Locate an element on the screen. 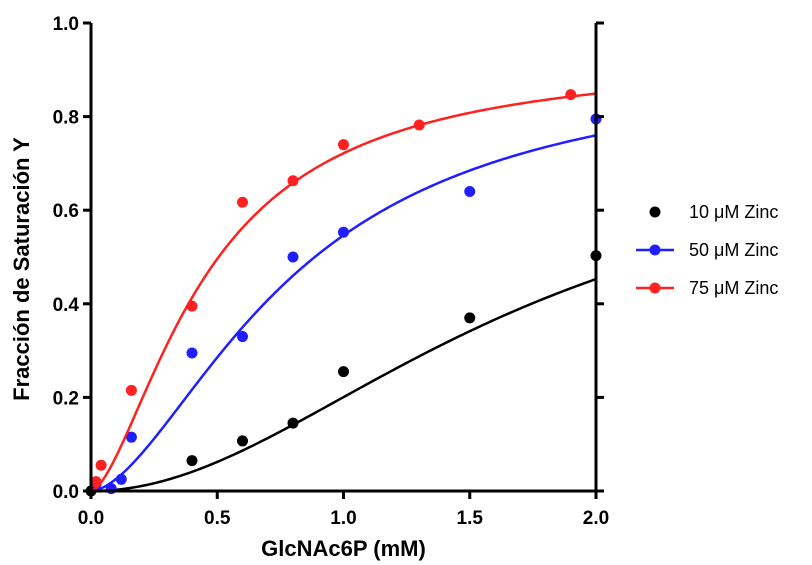 This screenshot has height=565, width=812. y-tick-label: 1.0 is located at coordinates (66, 24).